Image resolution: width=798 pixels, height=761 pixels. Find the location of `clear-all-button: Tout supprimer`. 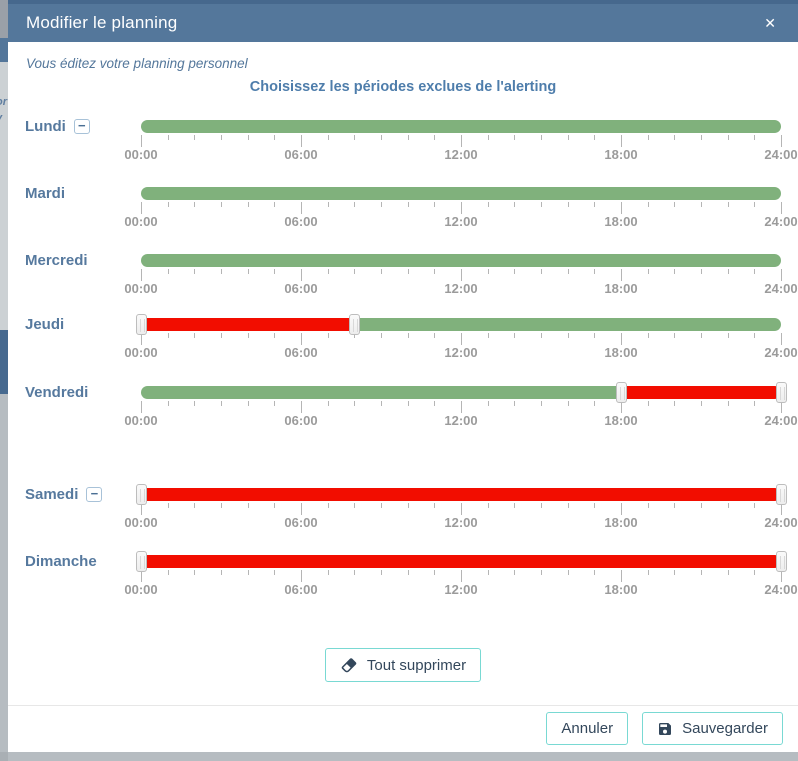

clear-all-button: Tout supprimer is located at coordinates (403, 665).